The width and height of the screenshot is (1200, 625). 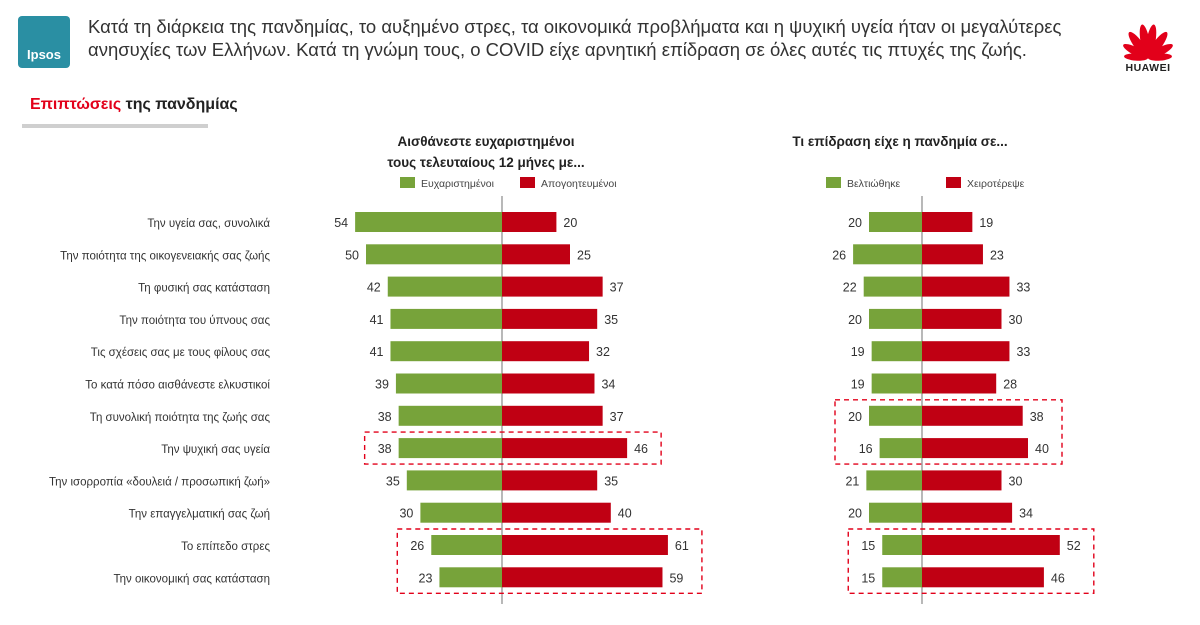 What do you see at coordinates (44, 54) in the screenshot?
I see `ipsos-logo-text: Ipsos` at bounding box center [44, 54].